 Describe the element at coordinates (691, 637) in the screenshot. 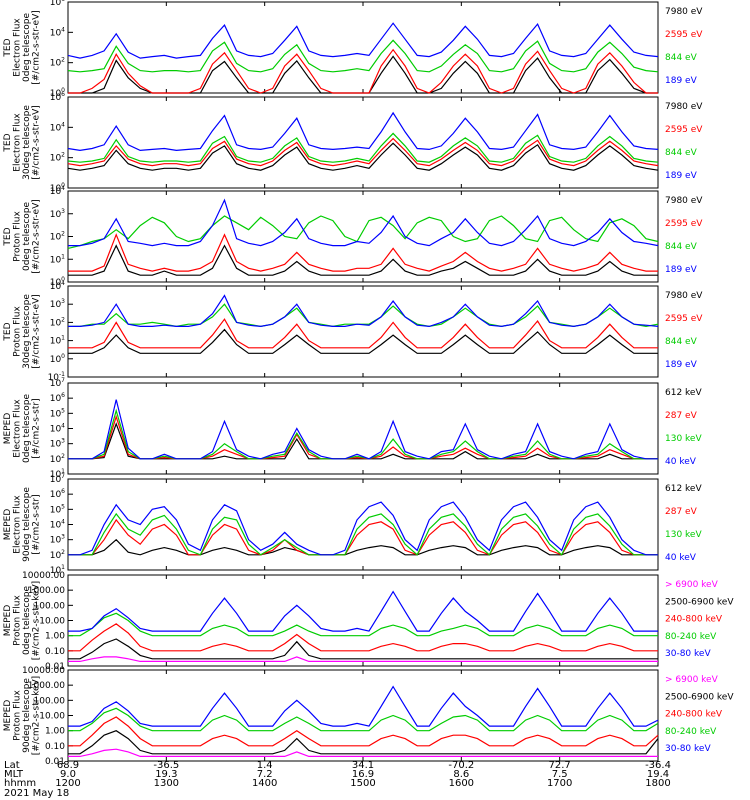

I see `legend-entry: 80-240 keV` at that location.